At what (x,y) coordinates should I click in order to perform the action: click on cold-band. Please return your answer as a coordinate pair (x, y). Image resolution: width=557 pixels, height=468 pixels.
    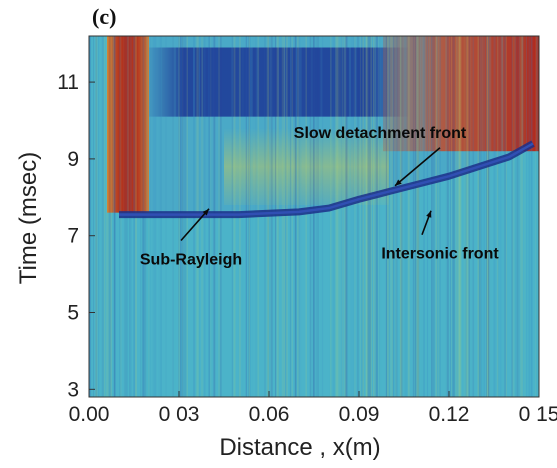
    Looking at the image, I should click on (276, 82).